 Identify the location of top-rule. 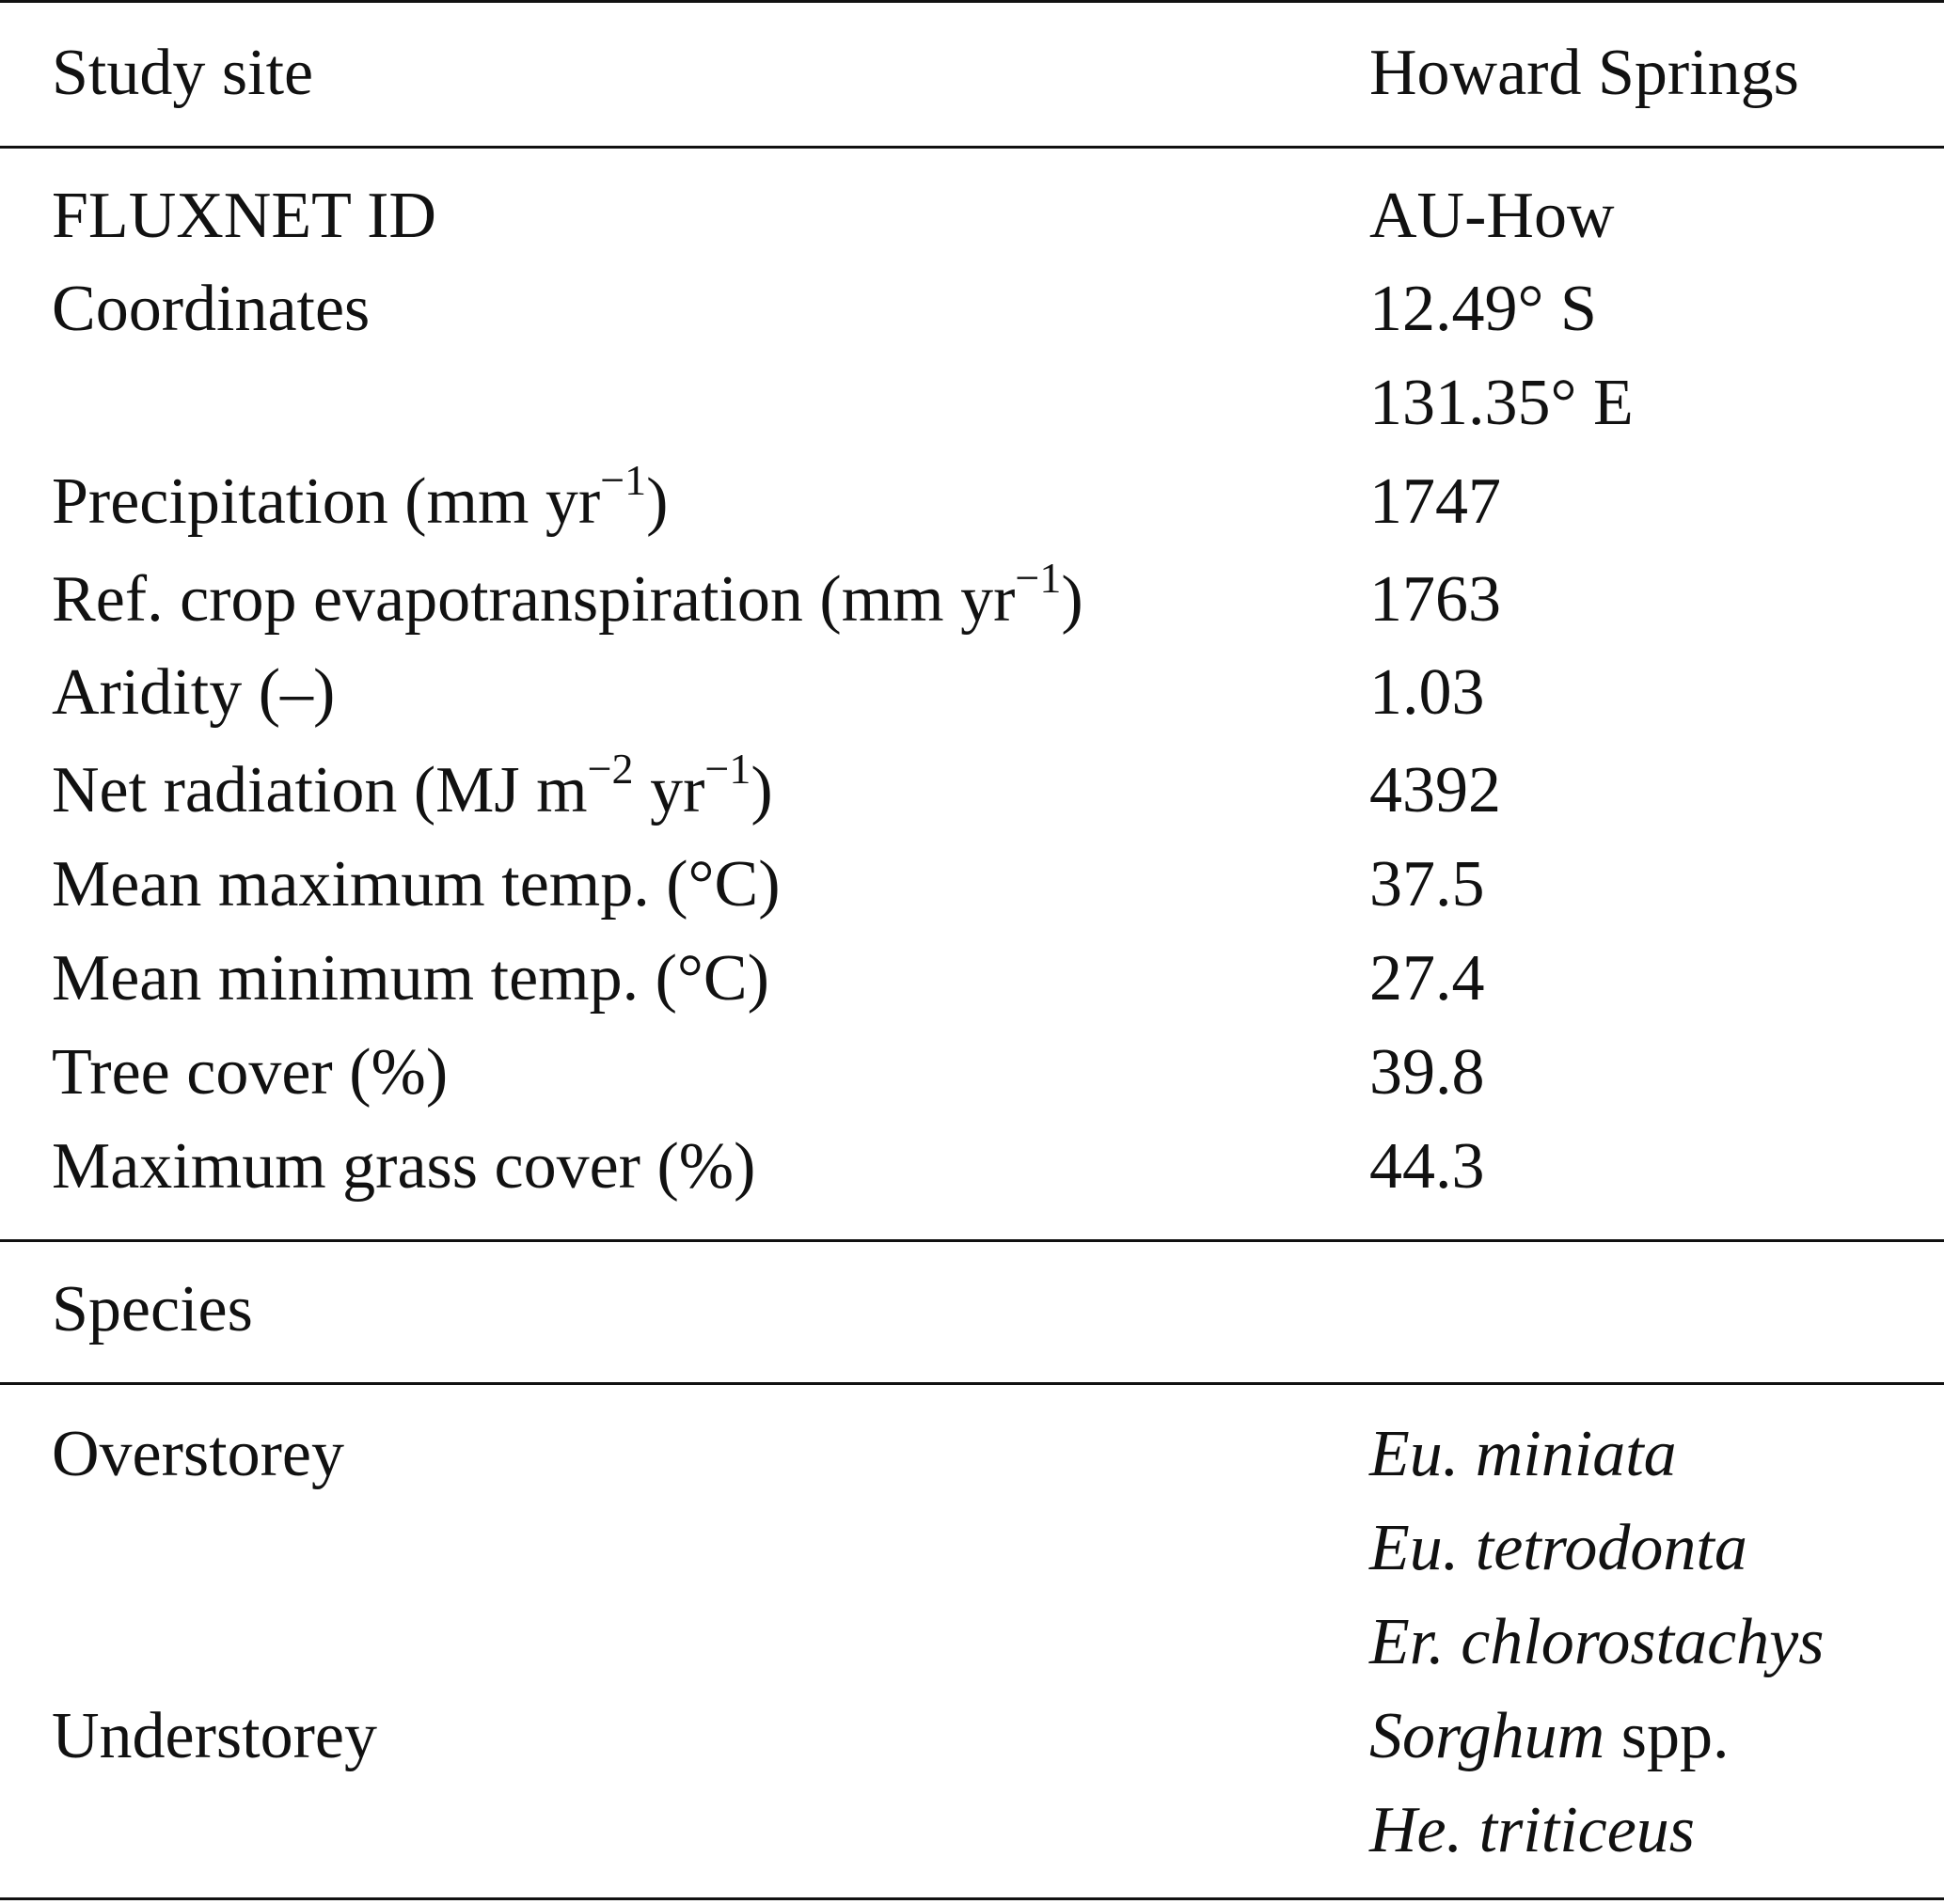
(972, 1).